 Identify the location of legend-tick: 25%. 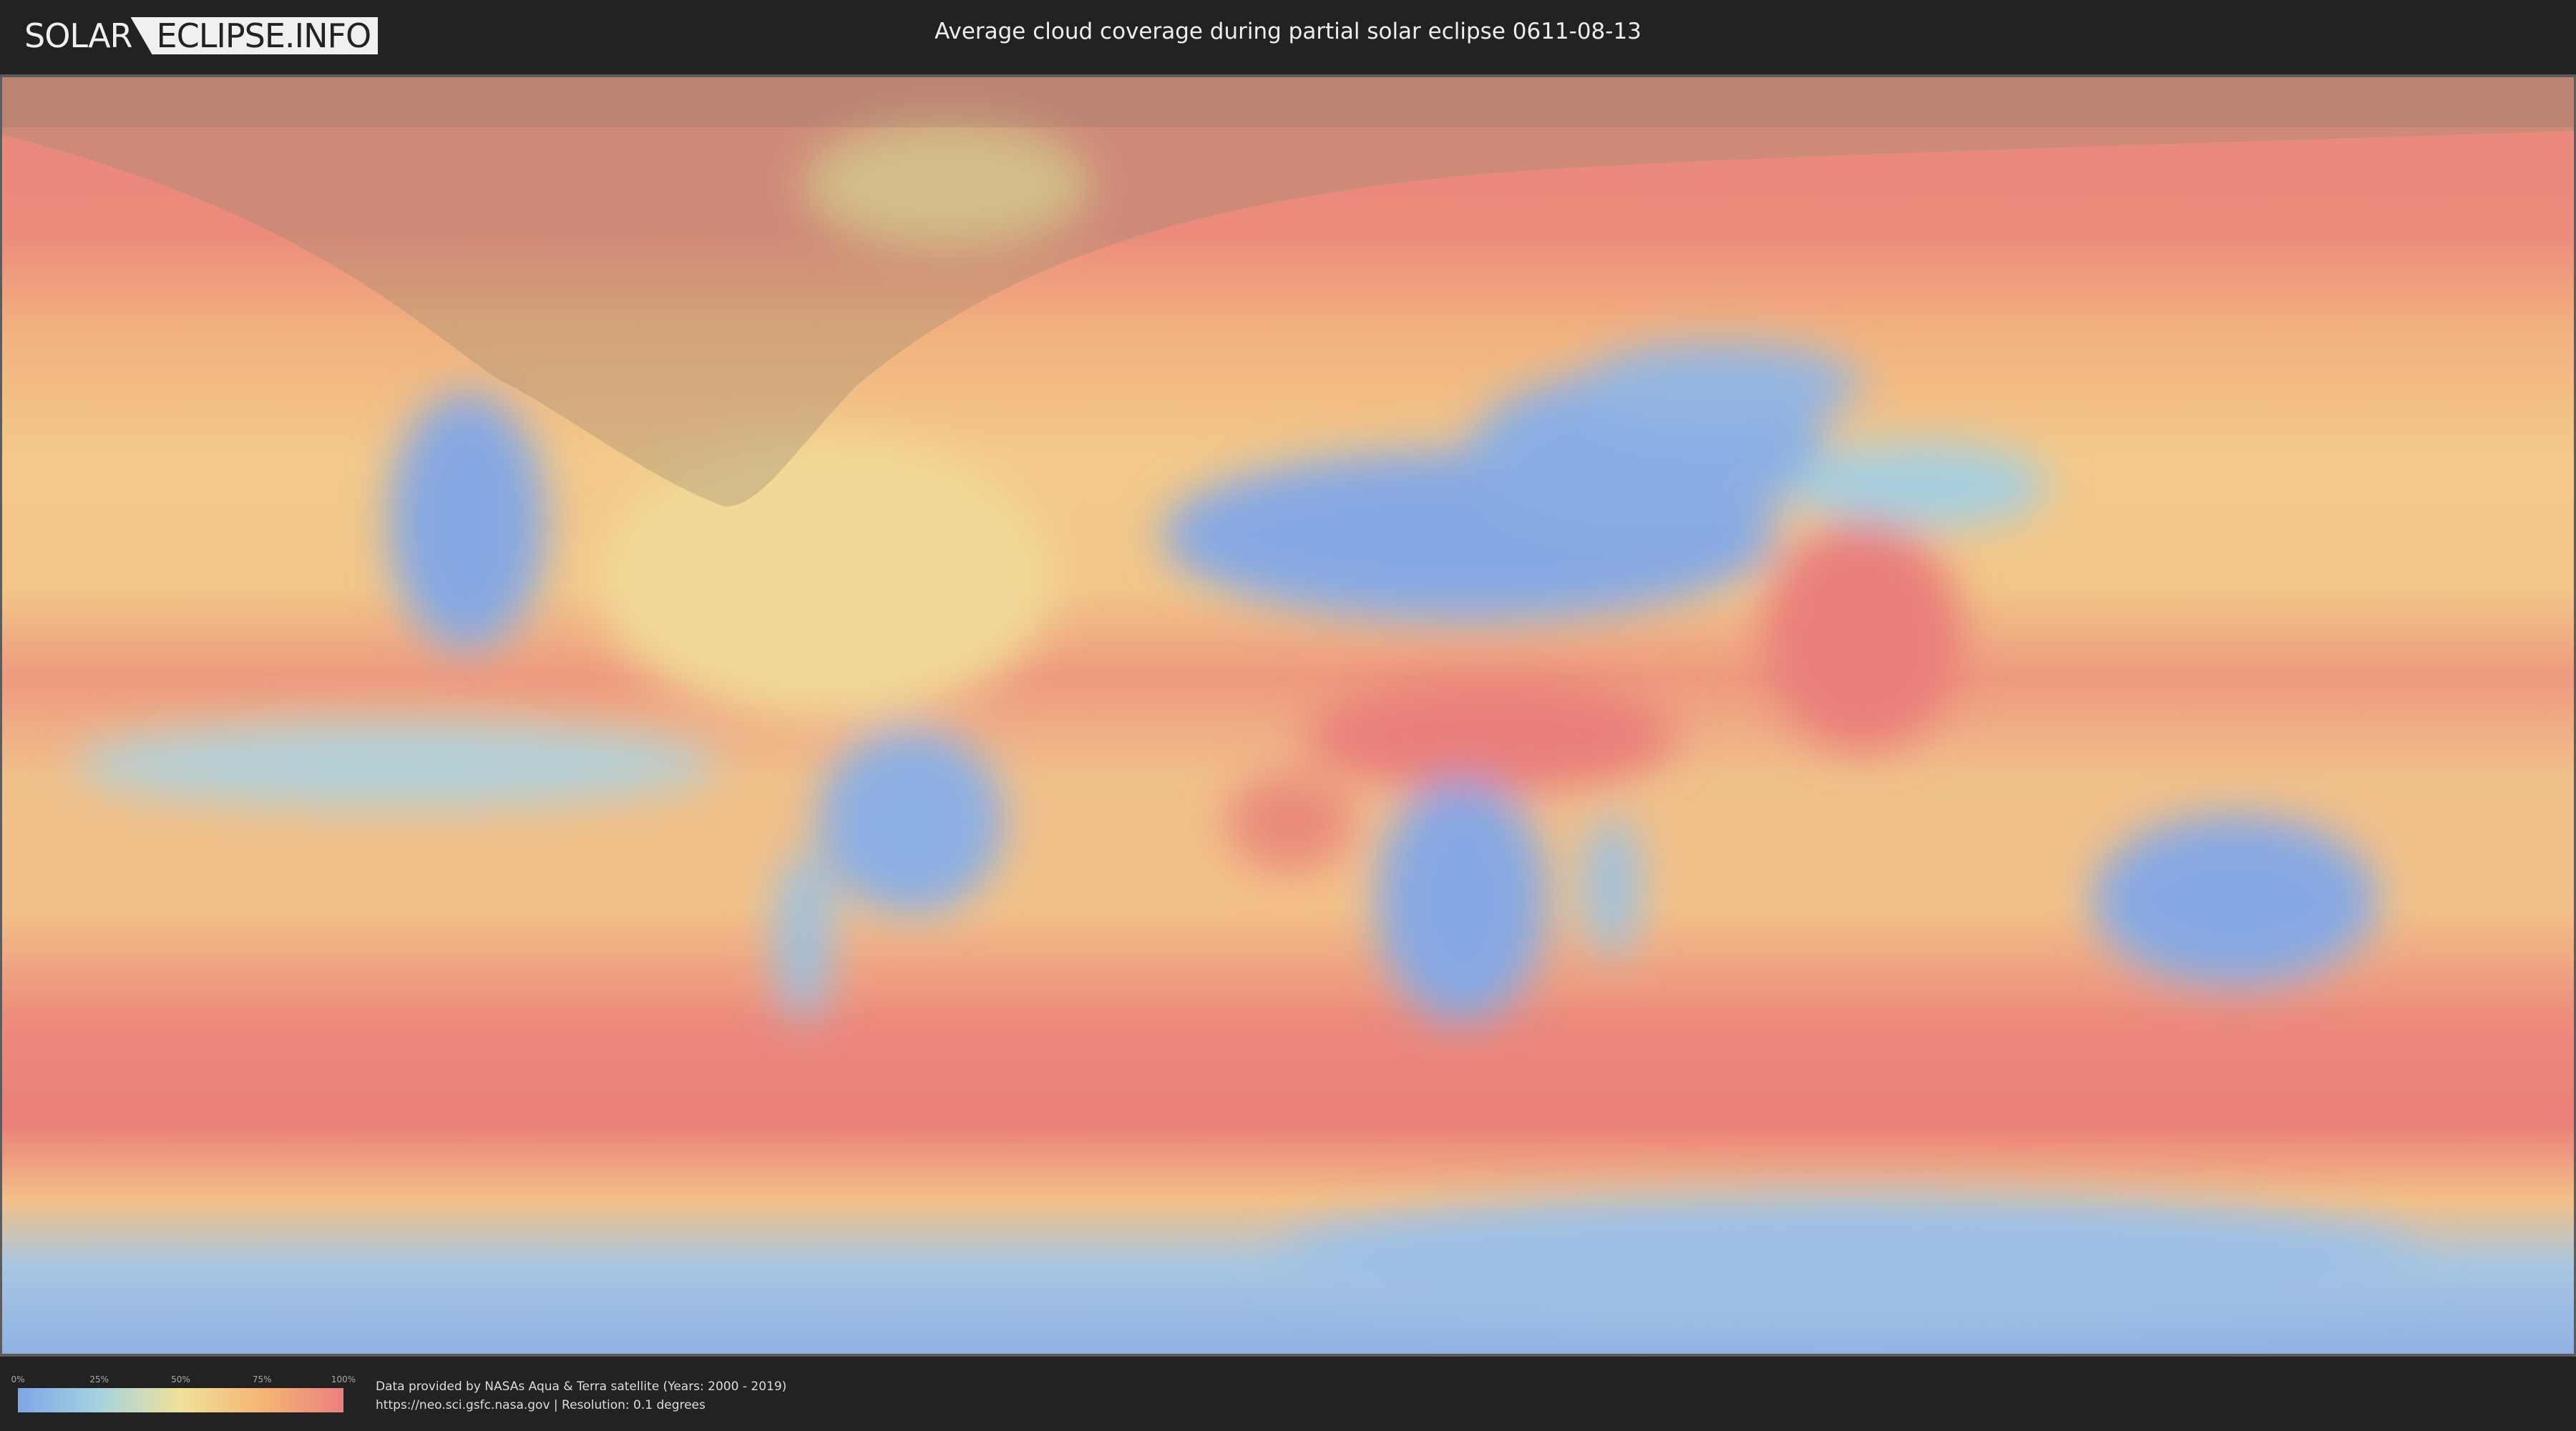
(99, 1379).